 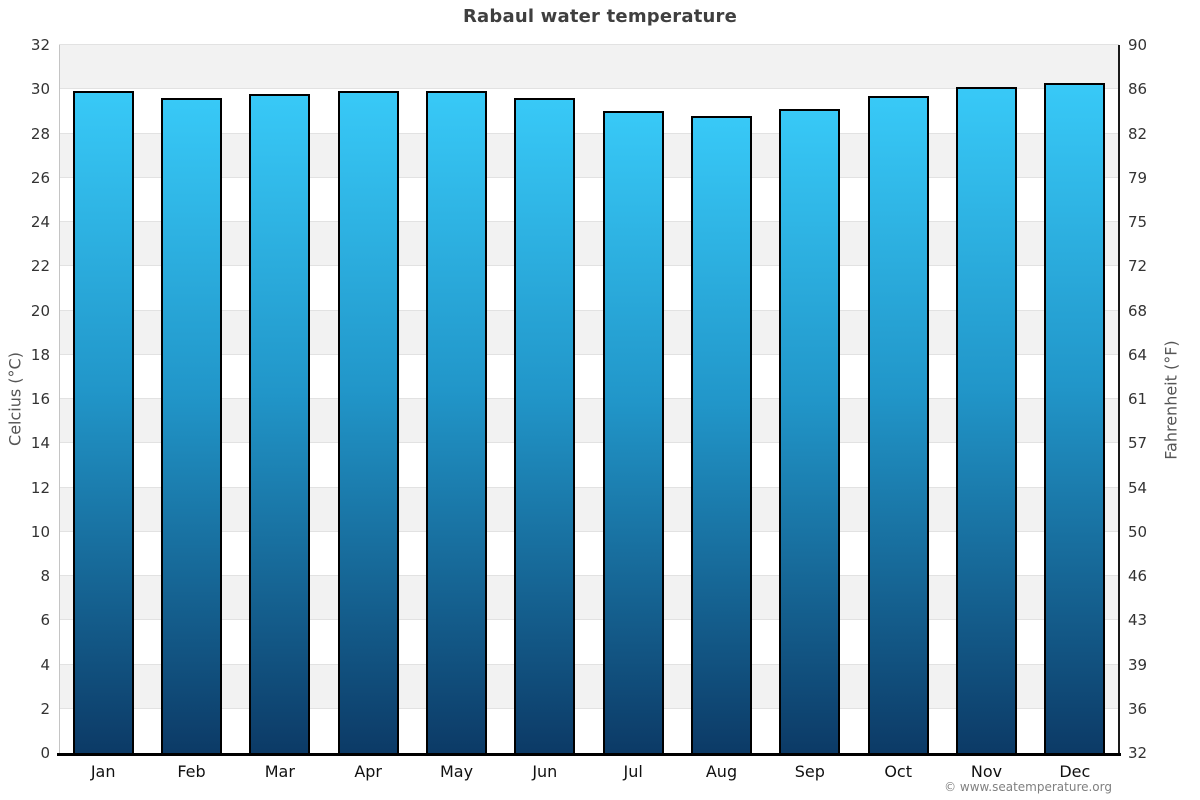 I want to click on bar-jun, so click(x=545, y=427).